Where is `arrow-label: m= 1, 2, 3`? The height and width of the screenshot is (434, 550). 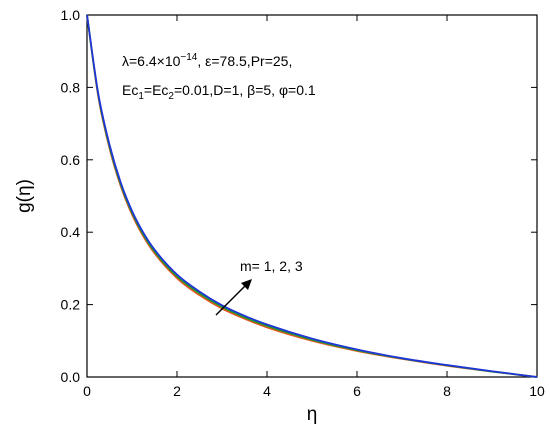 arrow-label: m= 1, 2, 3 is located at coordinates (271, 266).